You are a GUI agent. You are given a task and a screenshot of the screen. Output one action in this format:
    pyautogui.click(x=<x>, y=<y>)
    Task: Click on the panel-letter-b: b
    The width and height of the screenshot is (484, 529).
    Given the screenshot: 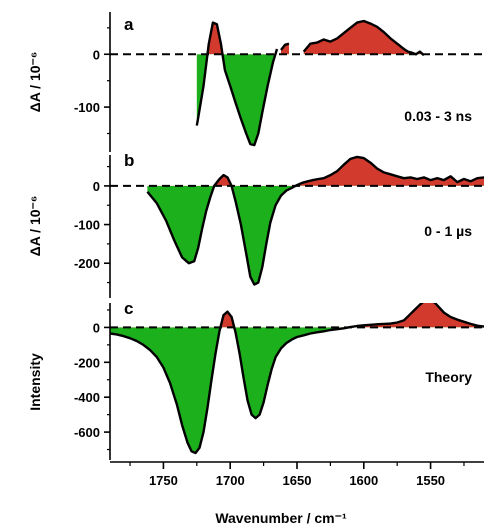 What is the action you would take?
    pyautogui.click(x=129, y=160)
    